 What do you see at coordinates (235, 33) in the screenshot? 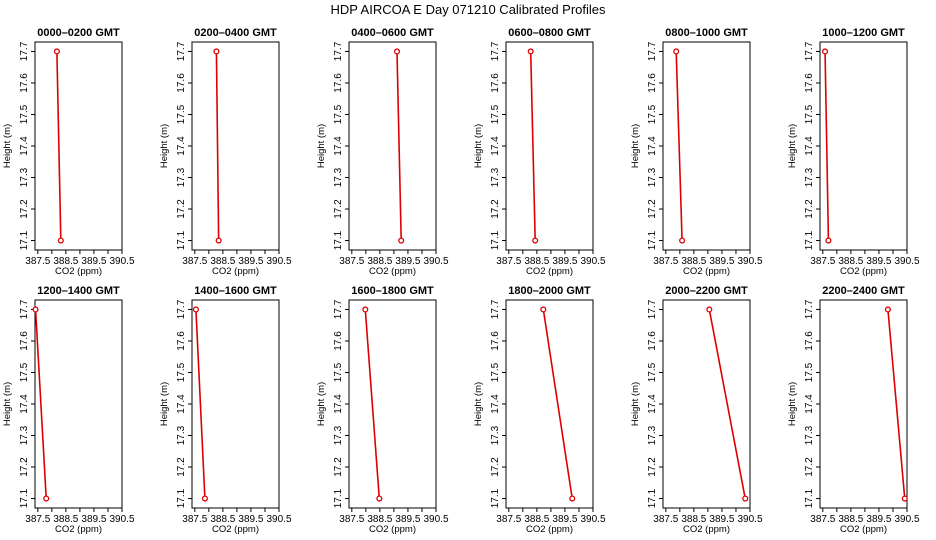
I see `panel-title: 0200–0400 GMT` at bounding box center [235, 33].